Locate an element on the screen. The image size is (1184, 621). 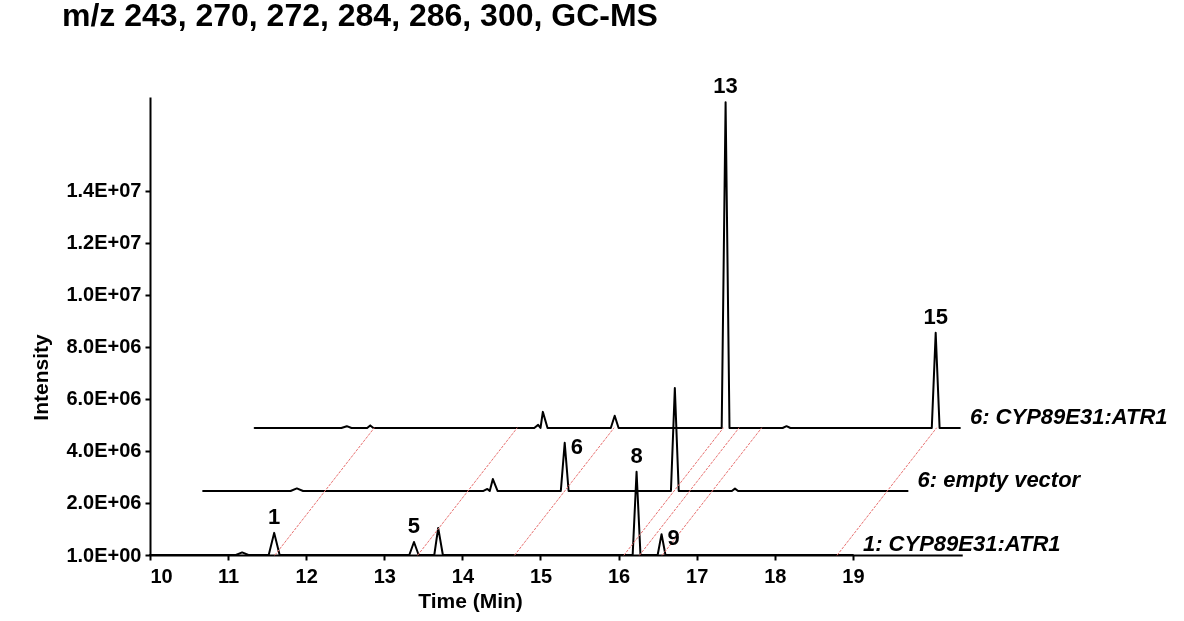
chart-title: m/z 243, 270, 272, 284, 286, 300, GC-MS is located at coordinates (360, 17).